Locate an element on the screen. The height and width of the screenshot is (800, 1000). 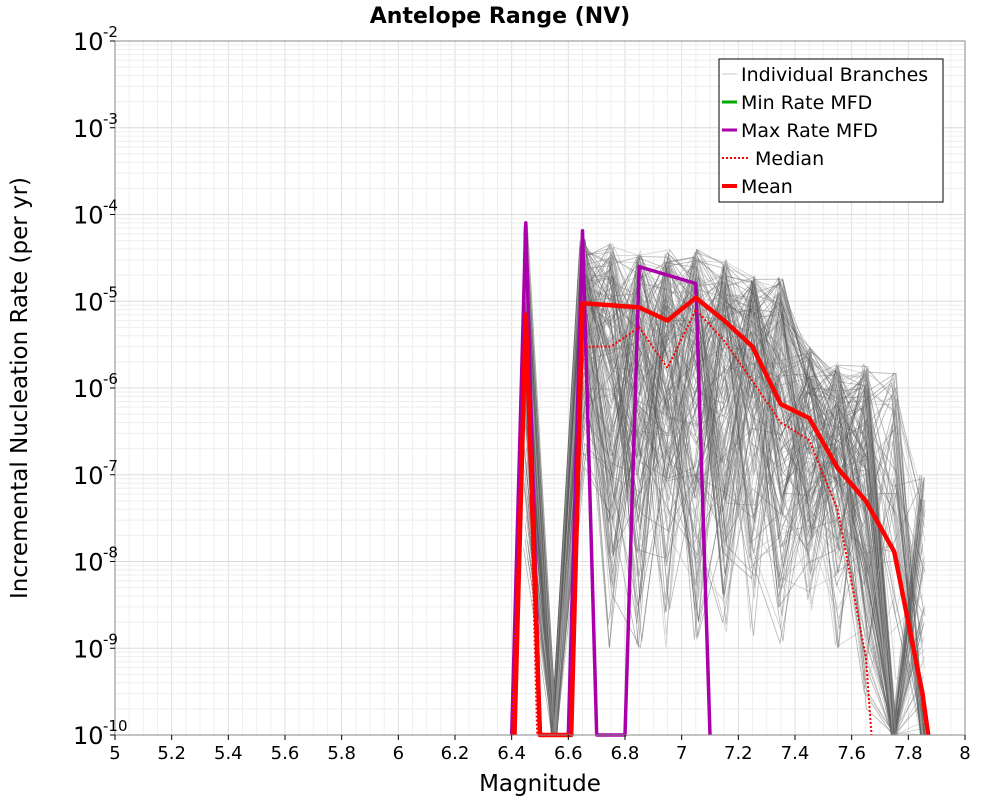
x-tick-label: 6.6 is located at coordinates (568, 753).